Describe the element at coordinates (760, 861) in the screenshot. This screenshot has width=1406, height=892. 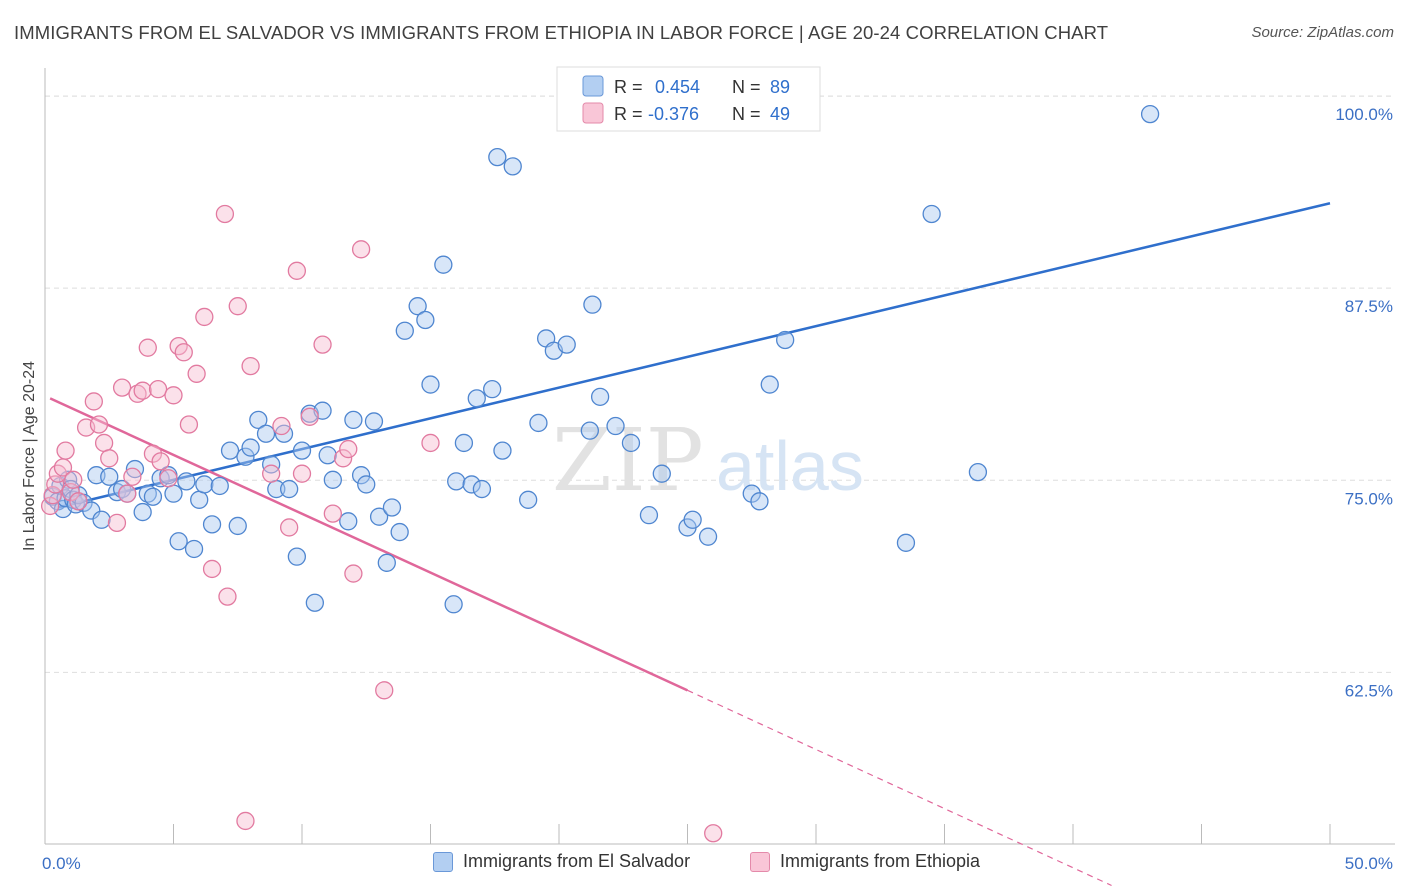
I see `series-swatch-pink` at that location.